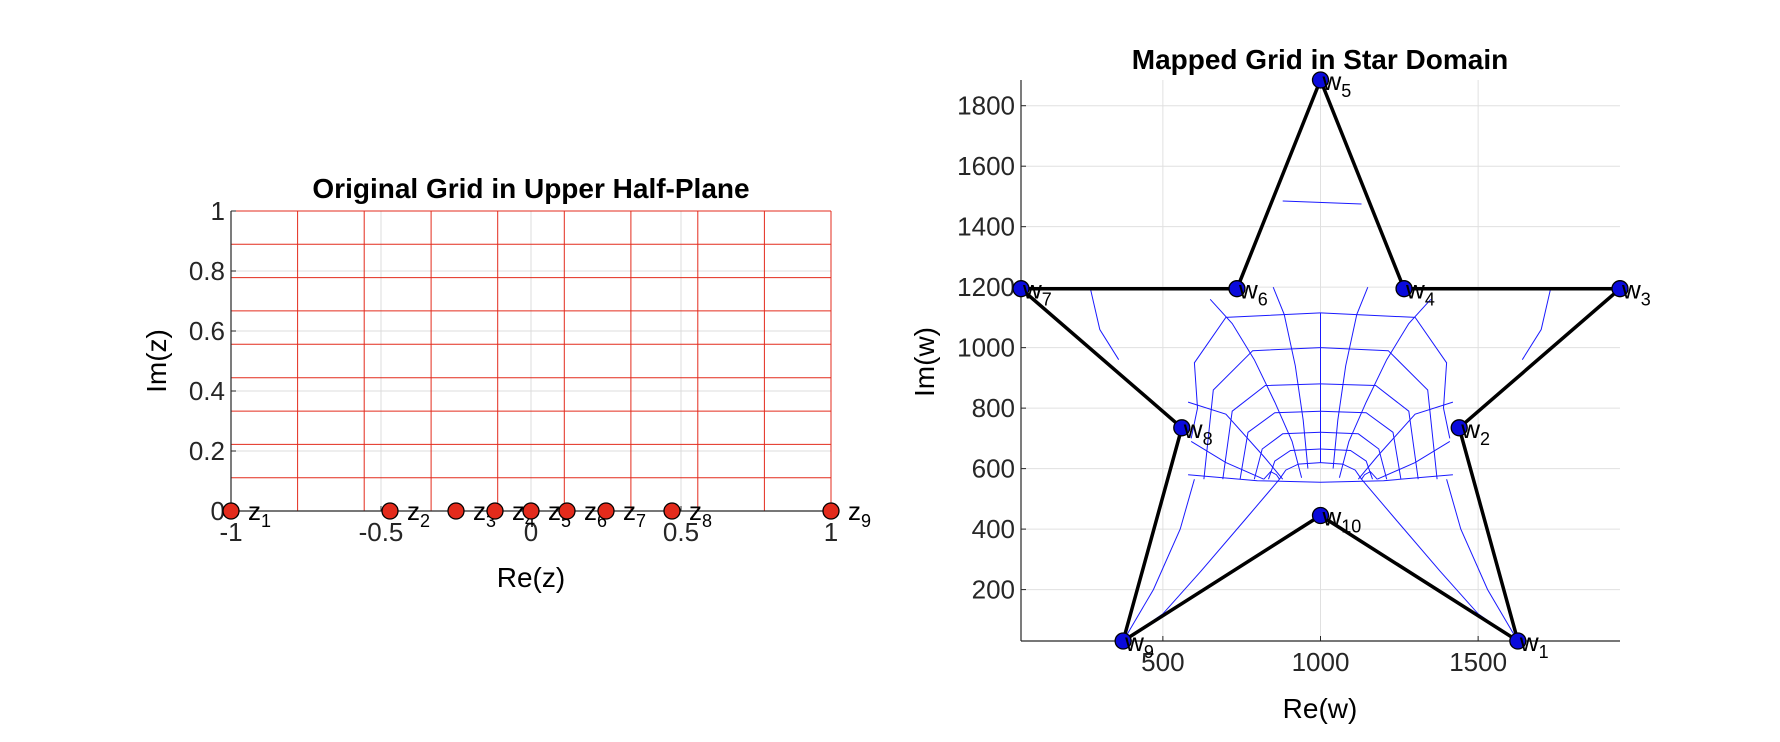  I want to click on right-xtick-label-2: 1500, so click(1478, 662).